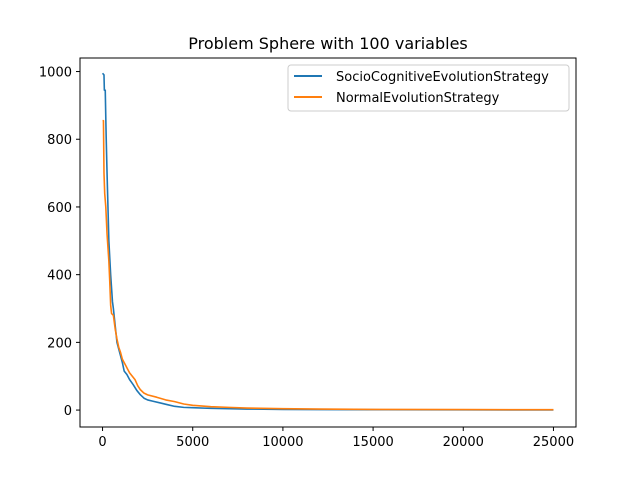  I want to click on y-tick-label: 1000, so click(55, 73).